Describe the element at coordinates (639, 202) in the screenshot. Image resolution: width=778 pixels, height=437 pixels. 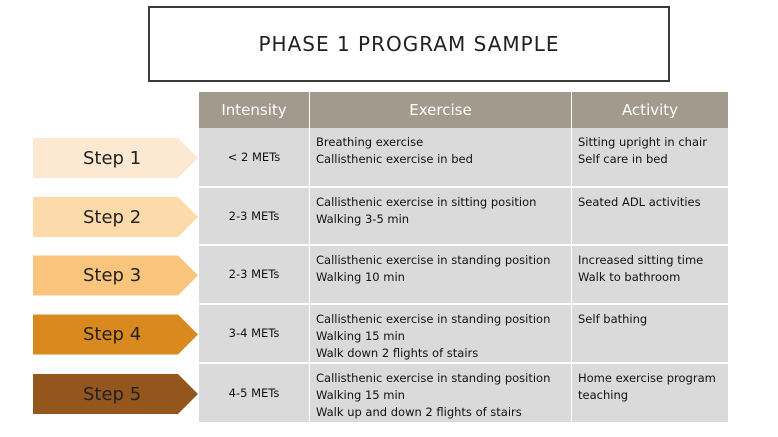
I see `cell-line: Seated ADL activities` at that location.